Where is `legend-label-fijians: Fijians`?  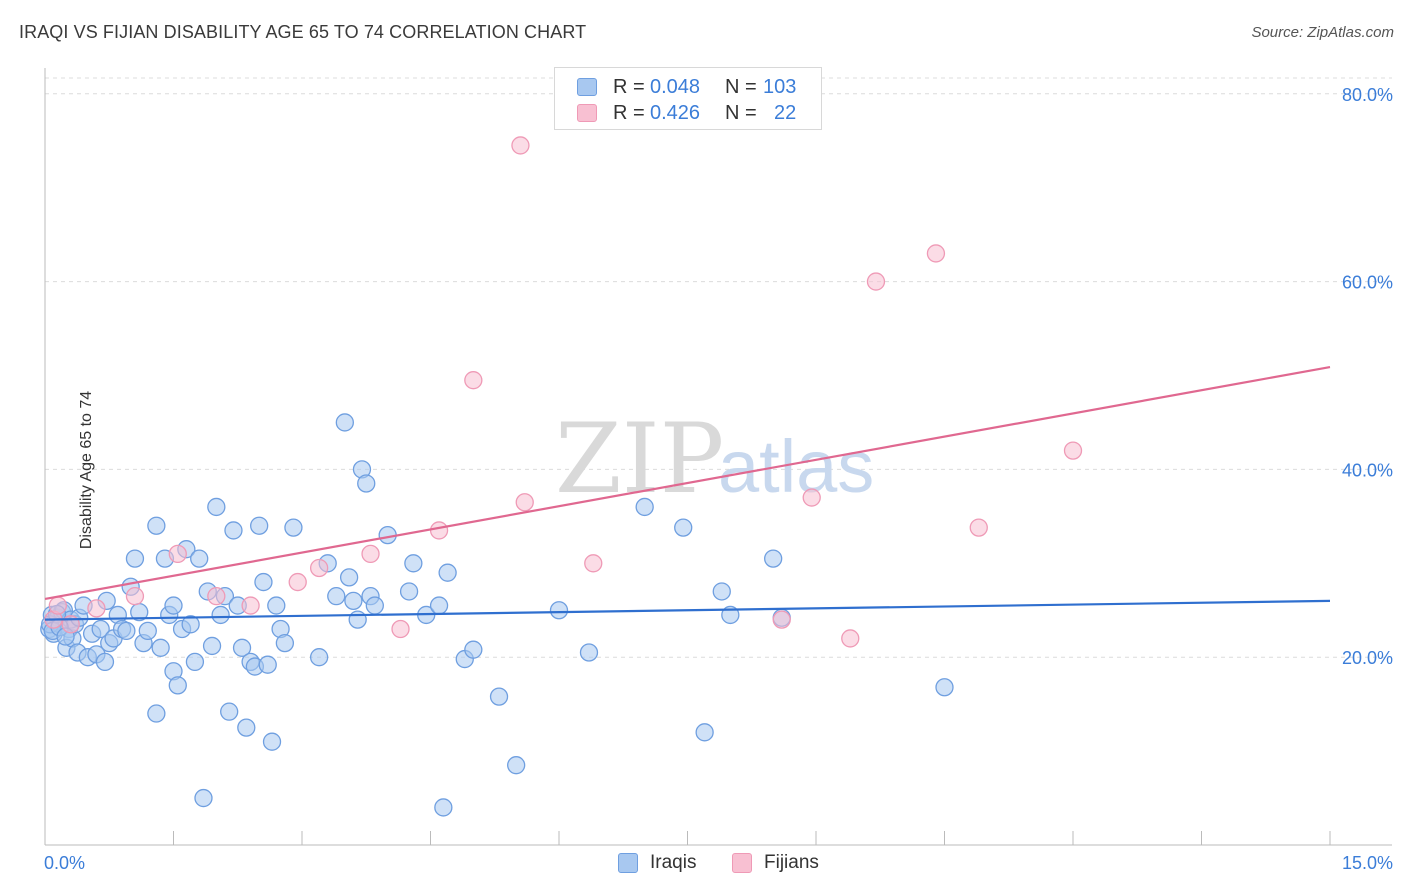 legend-label-fijians: Fijians is located at coordinates (791, 862).